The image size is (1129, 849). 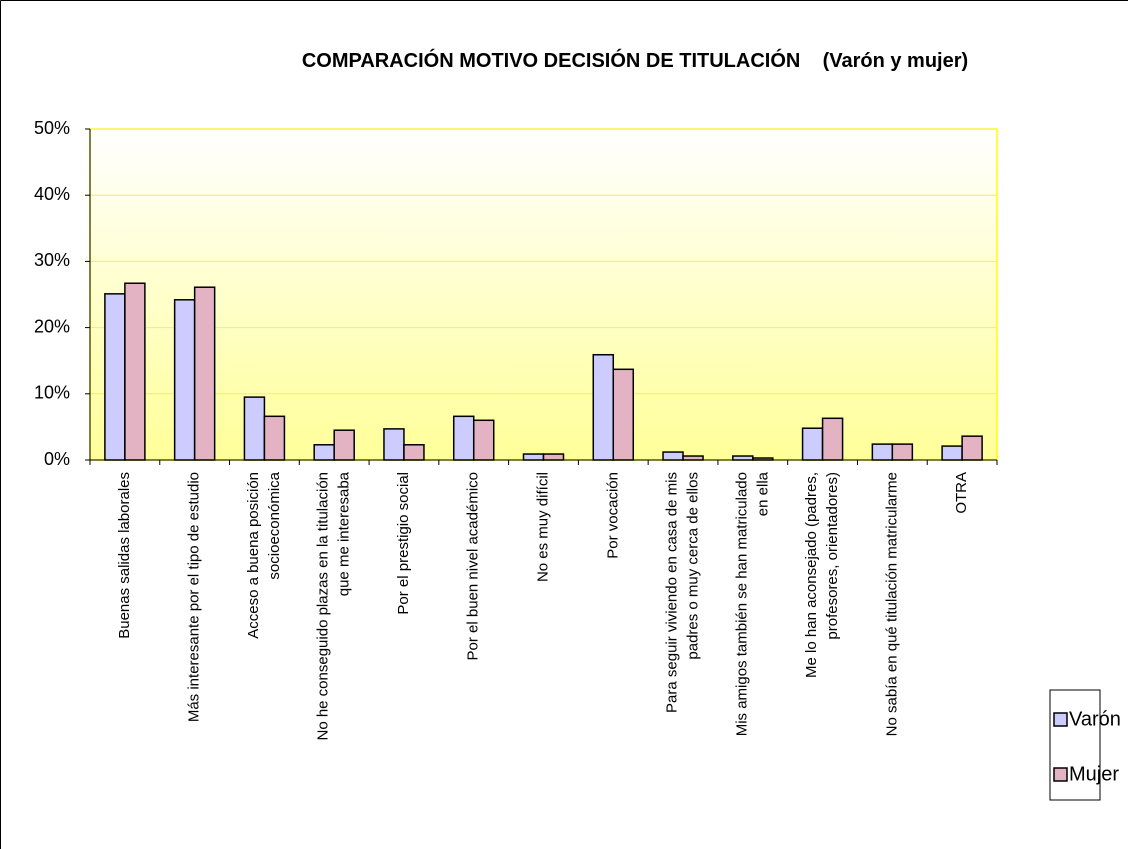 What do you see at coordinates (961, 493) in the screenshot?
I see `x-tick-label: OTRA` at bounding box center [961, 493].